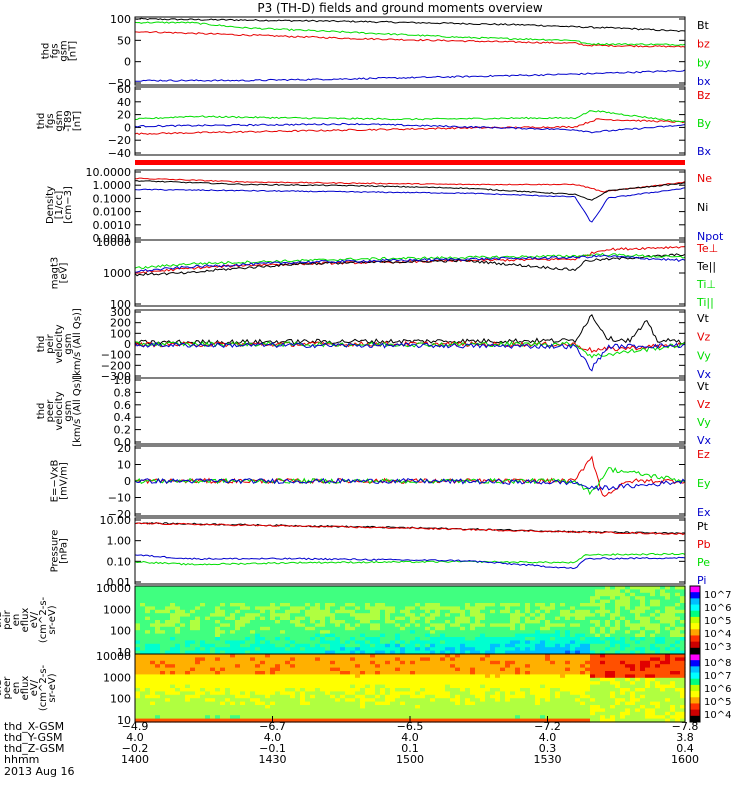  Describe the element at coordinates (120, 699) in the screenshot. I see `ytick-label: 100` at that location.